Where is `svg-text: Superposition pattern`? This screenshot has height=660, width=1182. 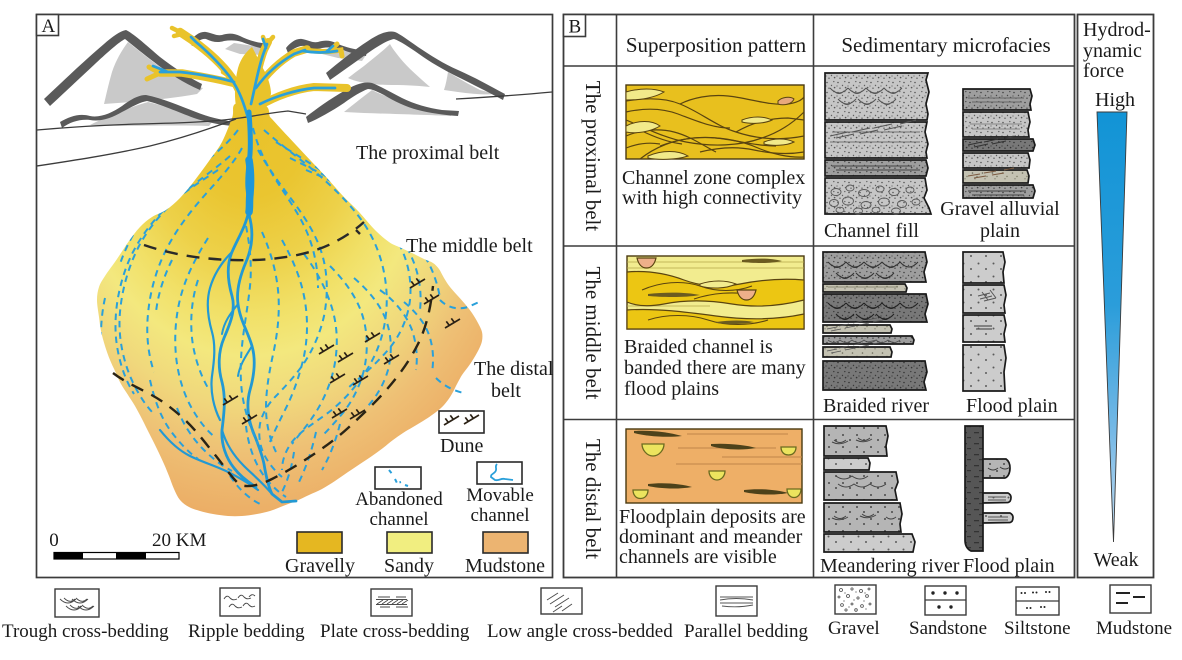
svg-text: Superposition pattern is located at coordinates (716, 45).